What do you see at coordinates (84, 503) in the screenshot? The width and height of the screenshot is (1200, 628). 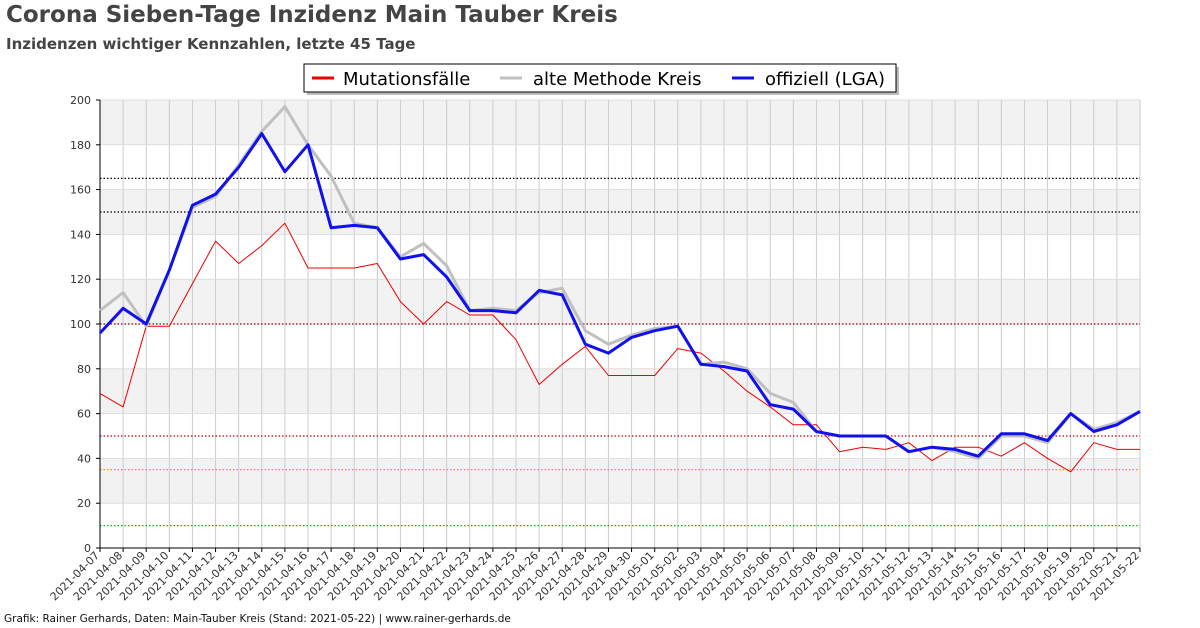 I see `y-tick-label: 20` at bounding box center [84, 503].